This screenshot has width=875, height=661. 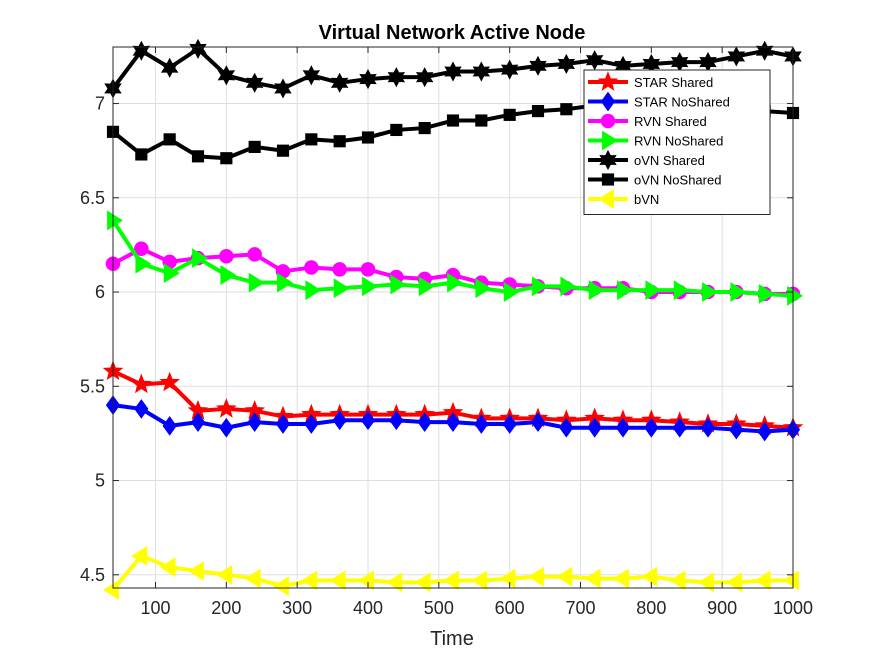 I want to click on x-tick-label: 1000, so click(x=793, y=608).